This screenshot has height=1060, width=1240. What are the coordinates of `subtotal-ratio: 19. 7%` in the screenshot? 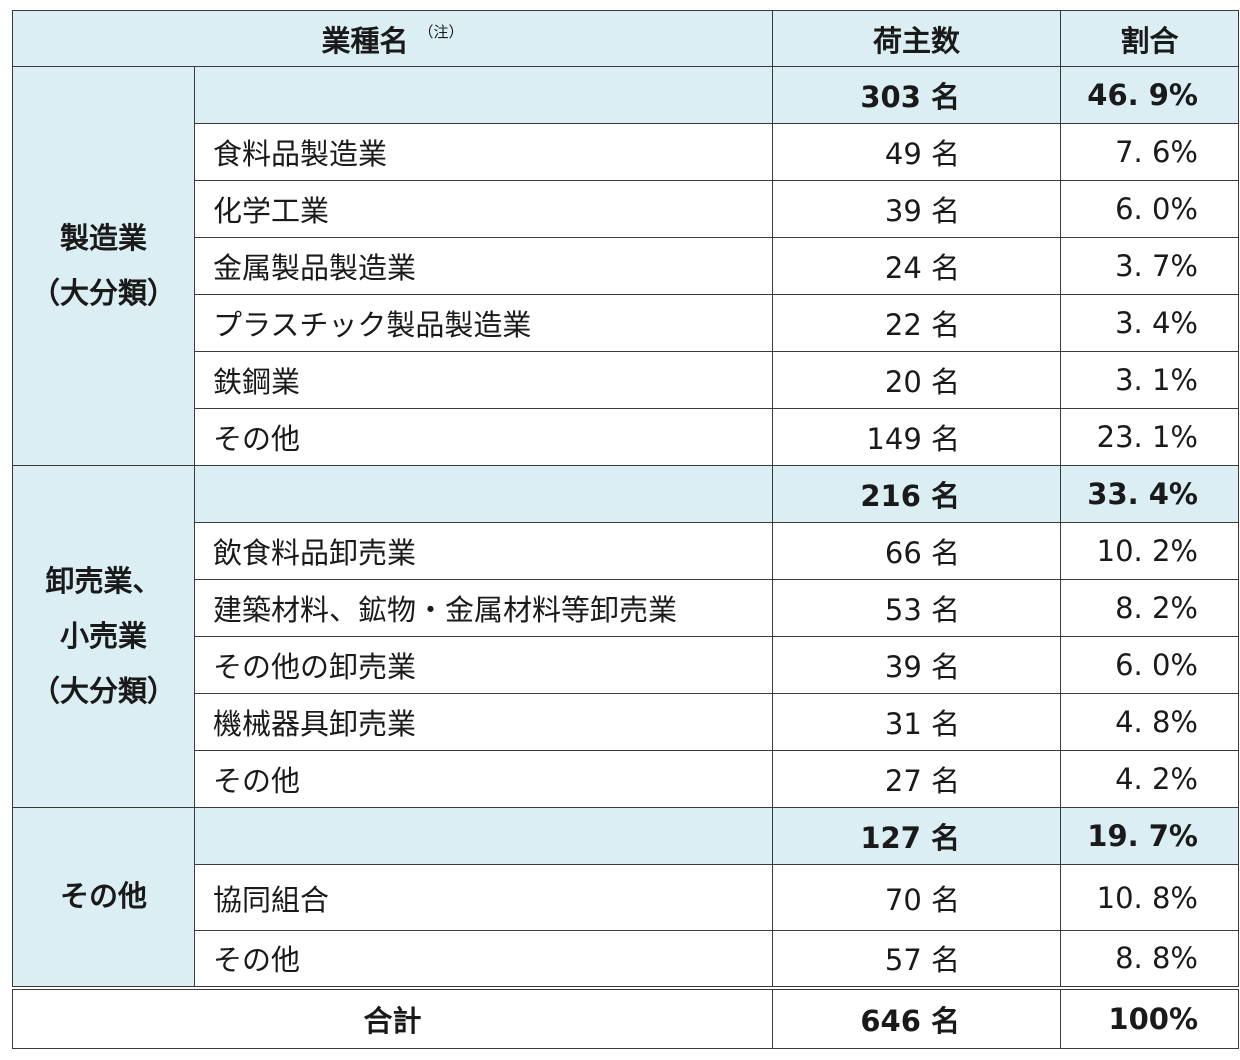 It's located at (1149, 836).